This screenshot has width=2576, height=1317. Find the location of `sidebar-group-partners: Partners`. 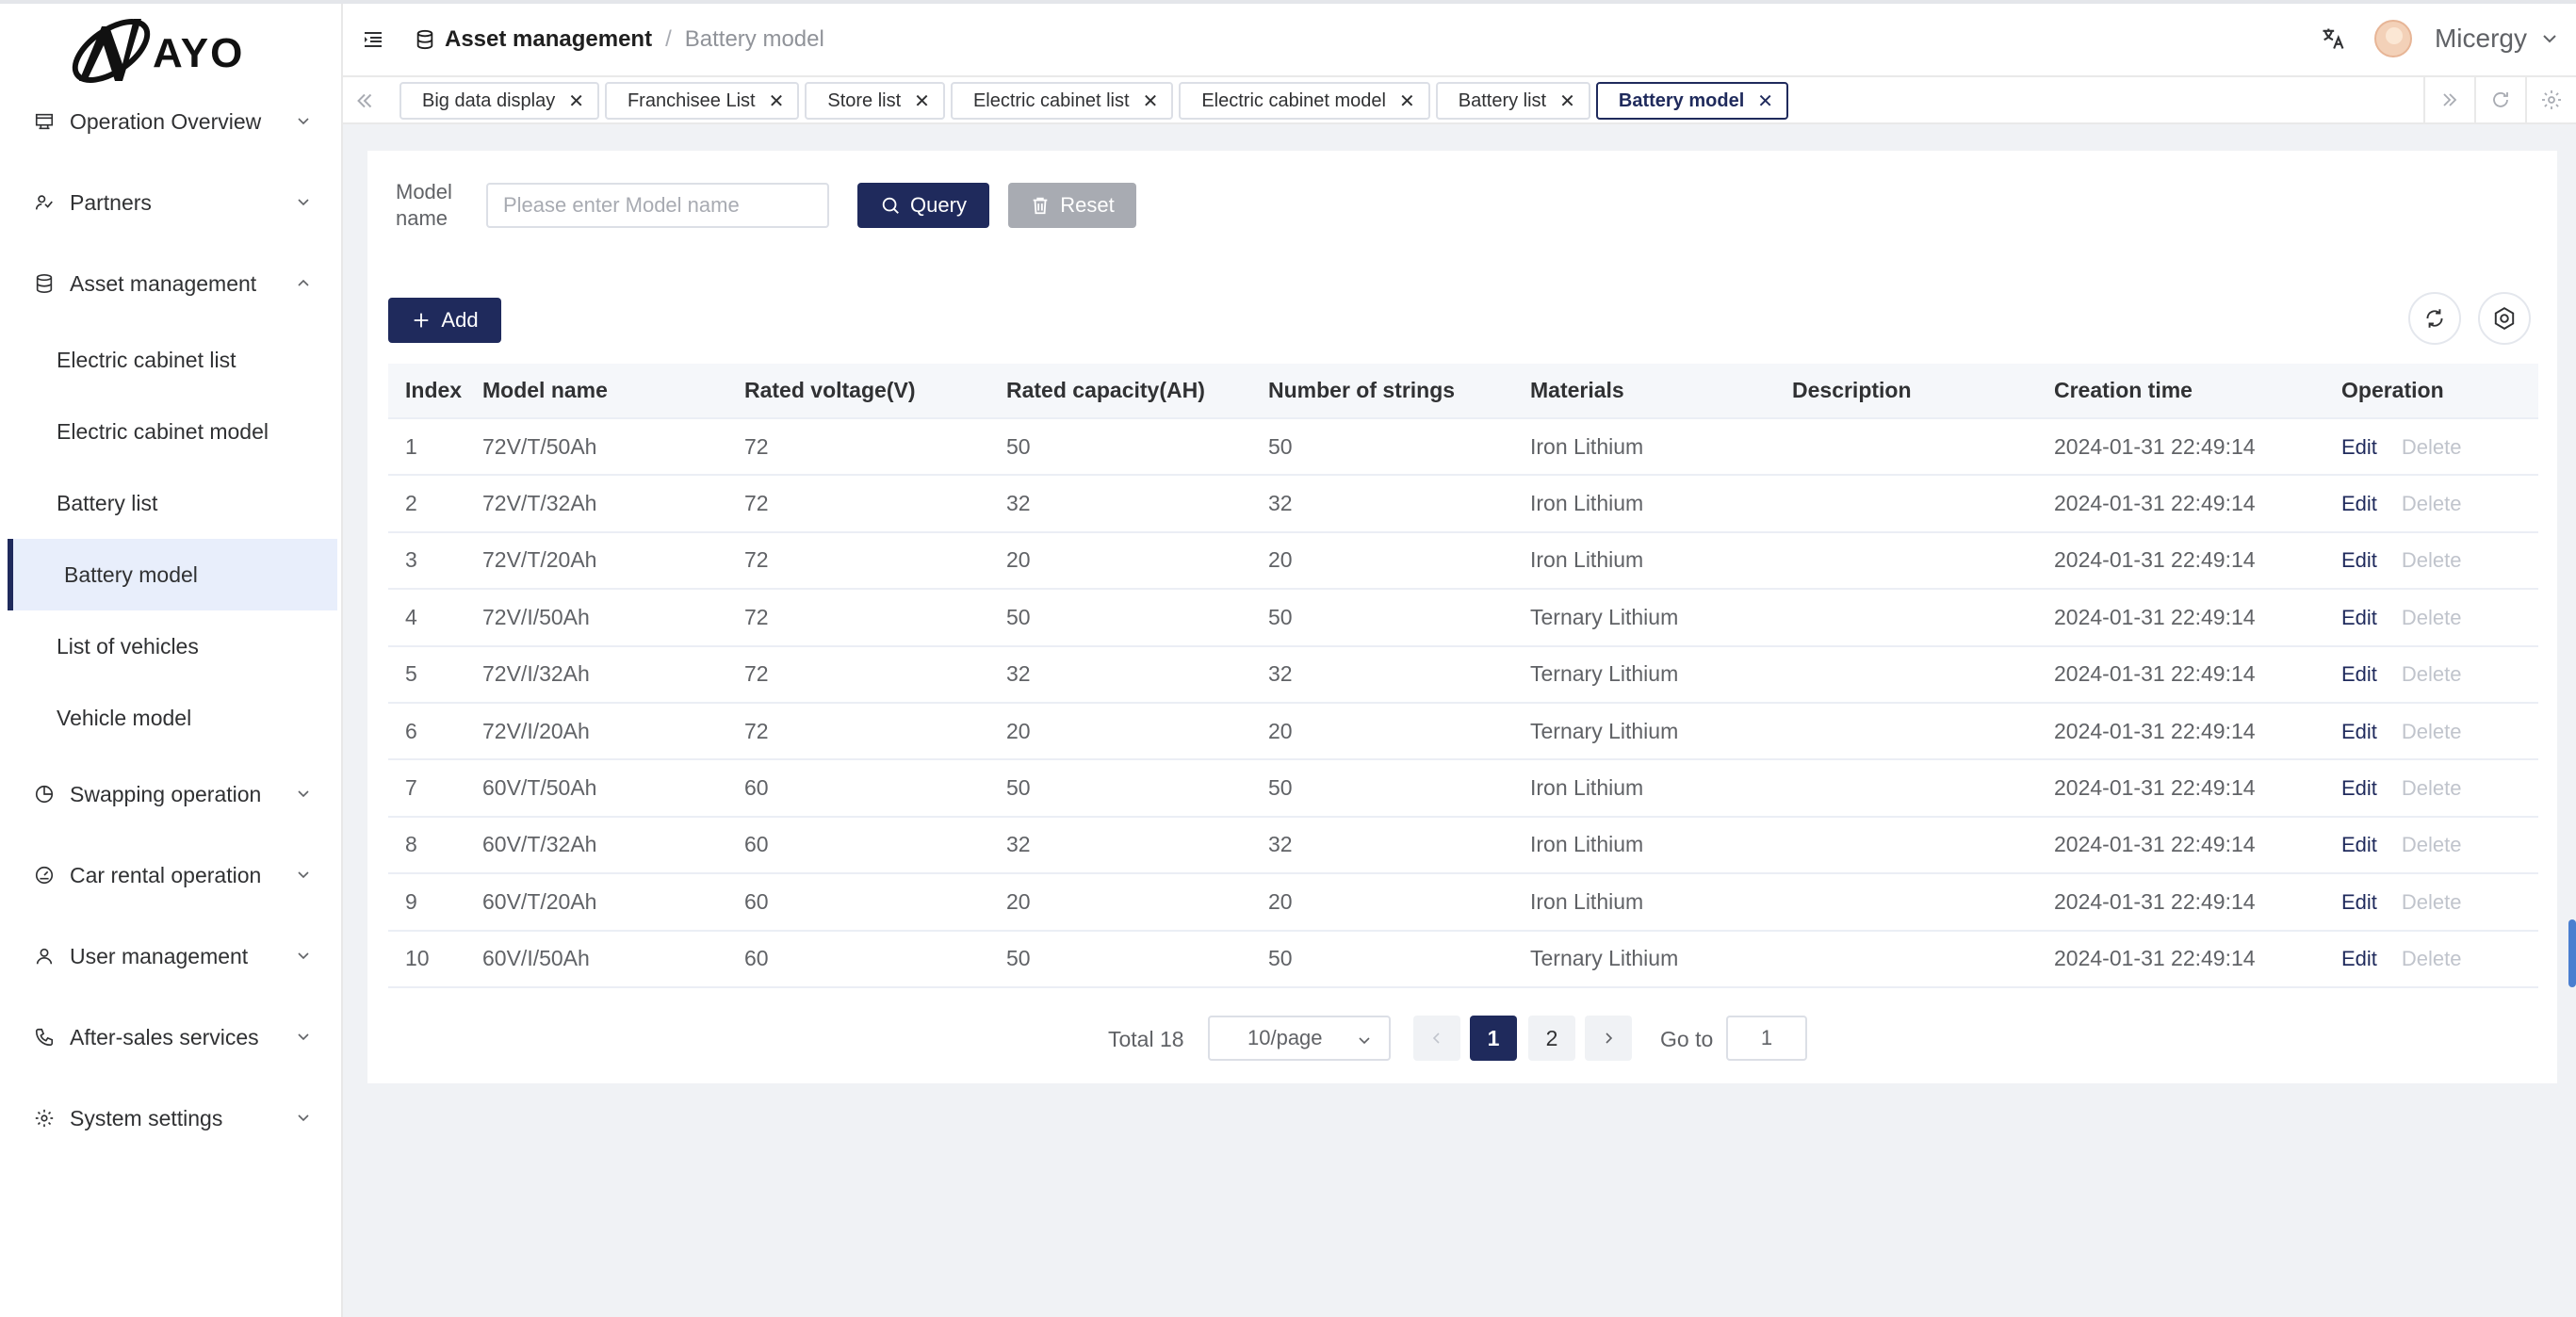

sidebar-group-partners: Partners is located at coordinates (170, 202).